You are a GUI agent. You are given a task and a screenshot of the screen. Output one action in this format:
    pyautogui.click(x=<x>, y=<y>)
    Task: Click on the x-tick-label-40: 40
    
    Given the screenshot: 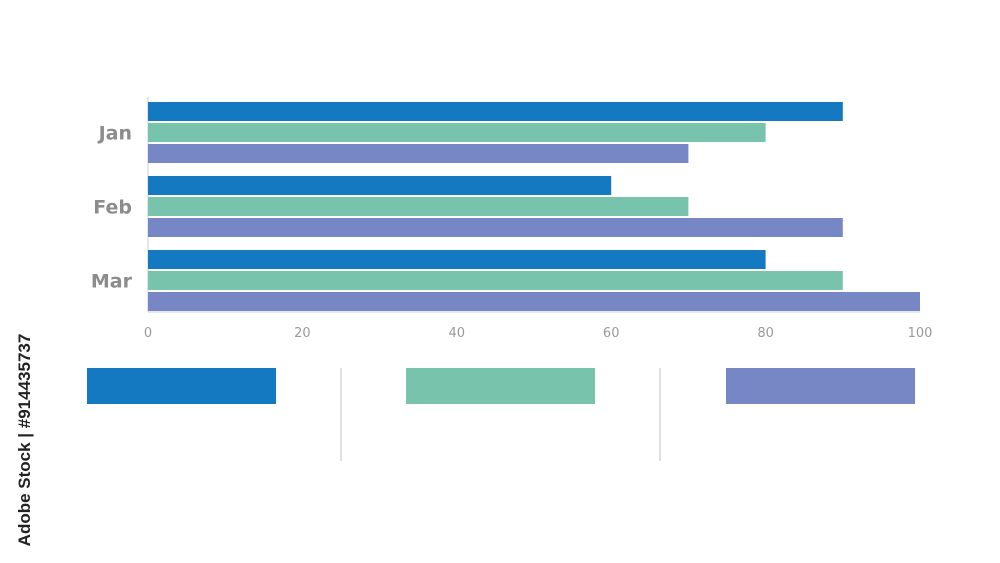 What is the action you would take?
    pyautogui.click(x=457, y=333)
    